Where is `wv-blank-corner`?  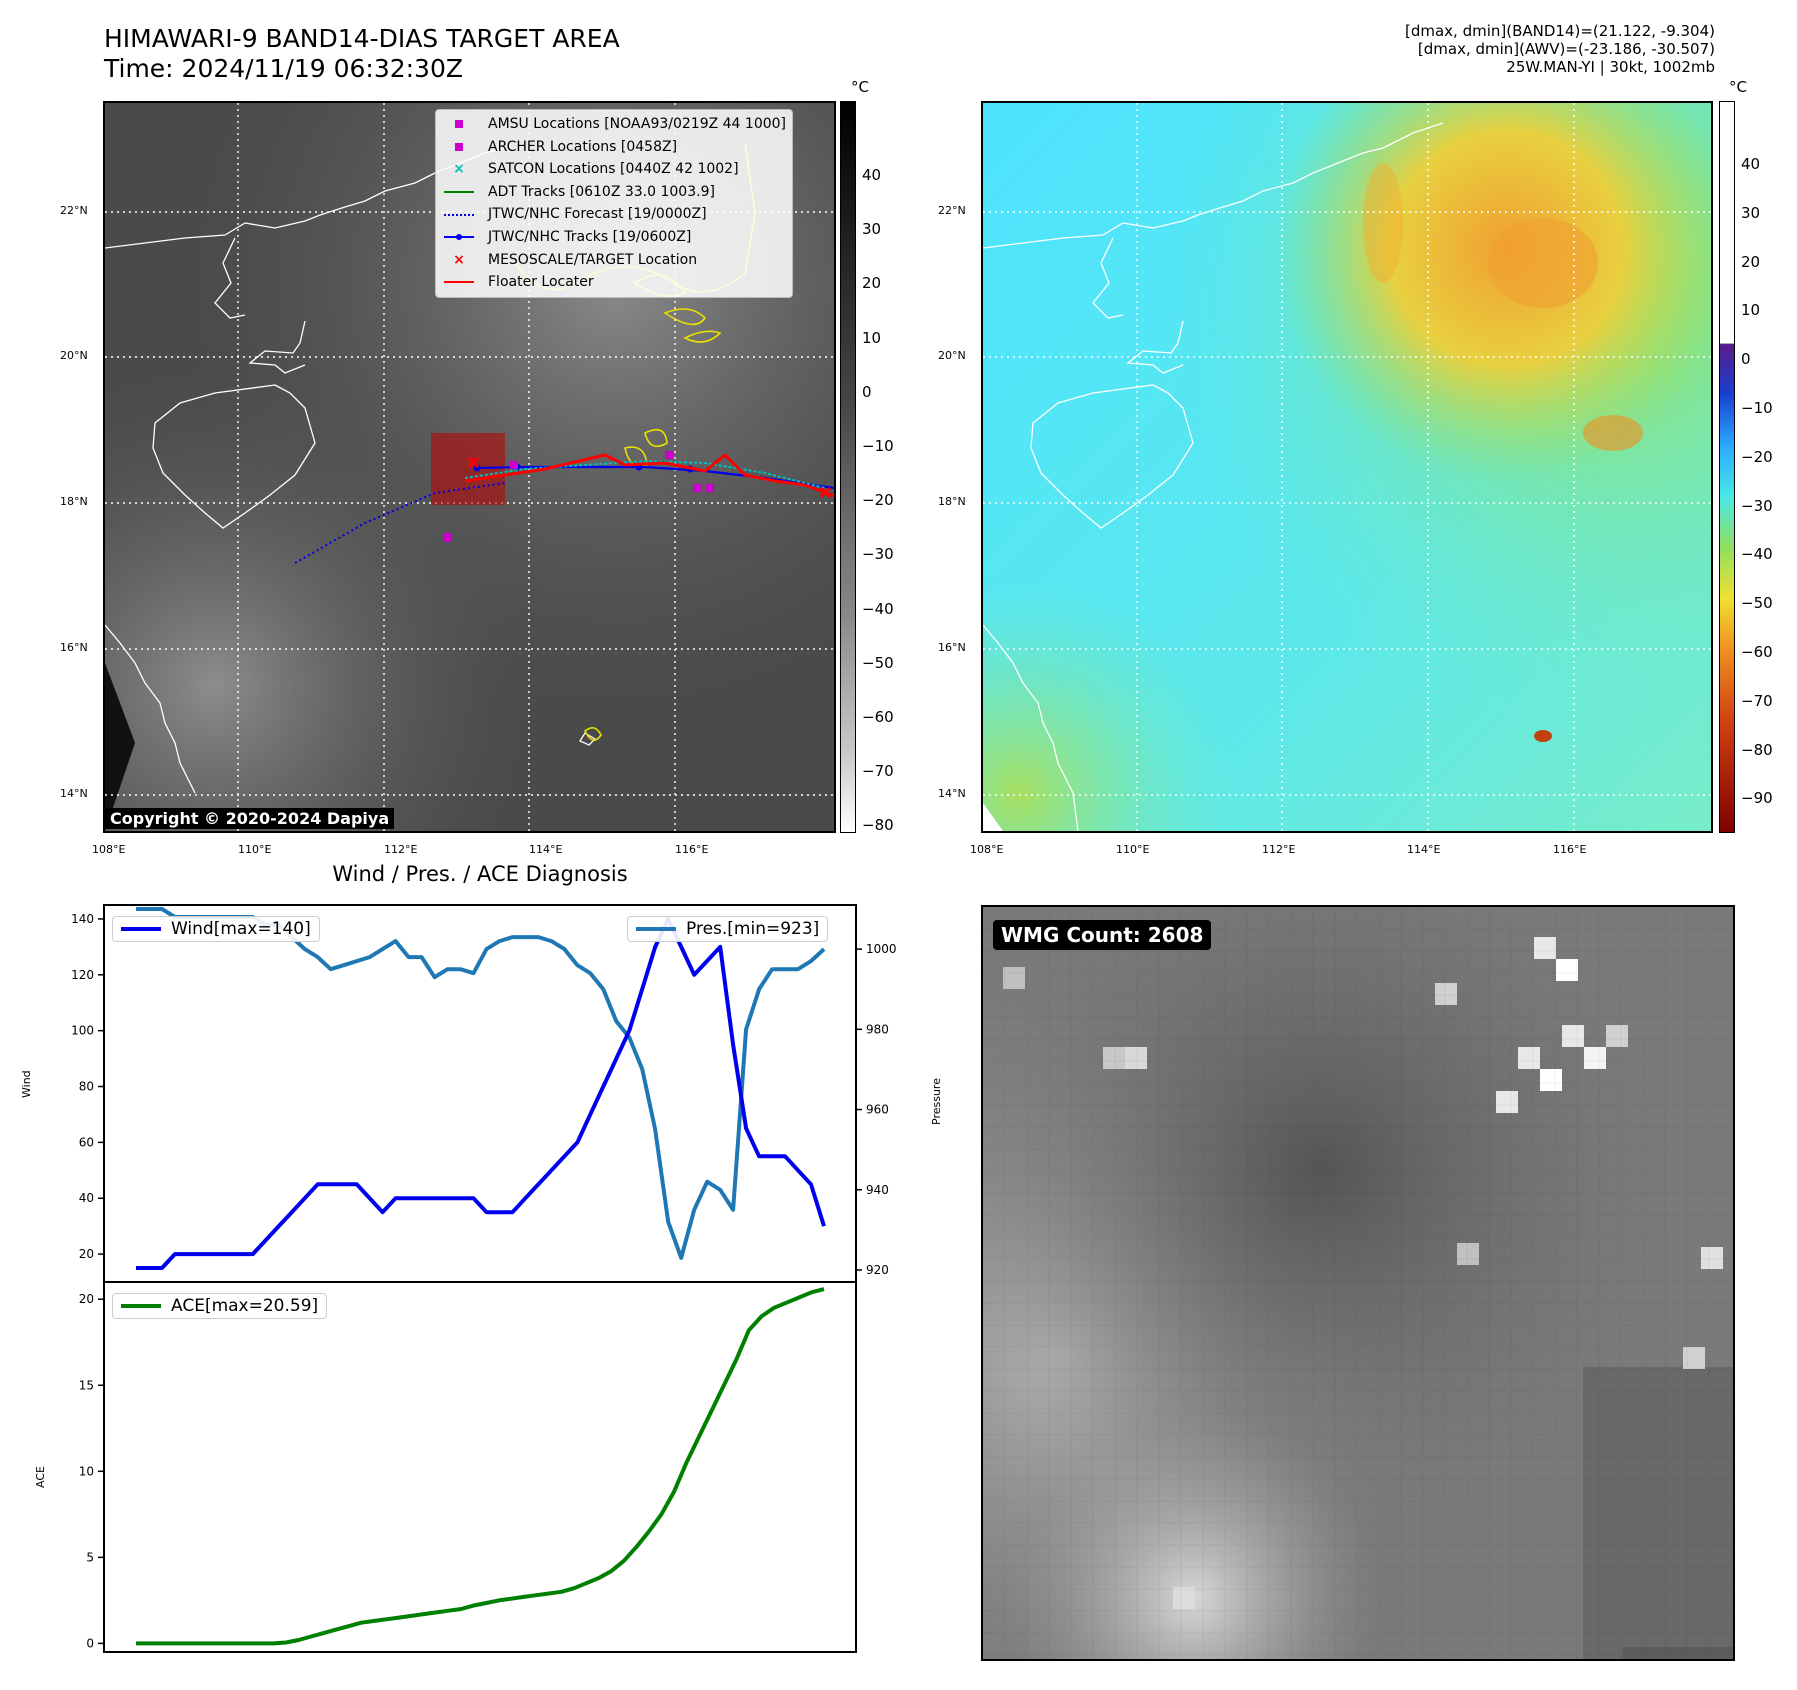
wv-blank-corner is located at coordinates (993, 817).